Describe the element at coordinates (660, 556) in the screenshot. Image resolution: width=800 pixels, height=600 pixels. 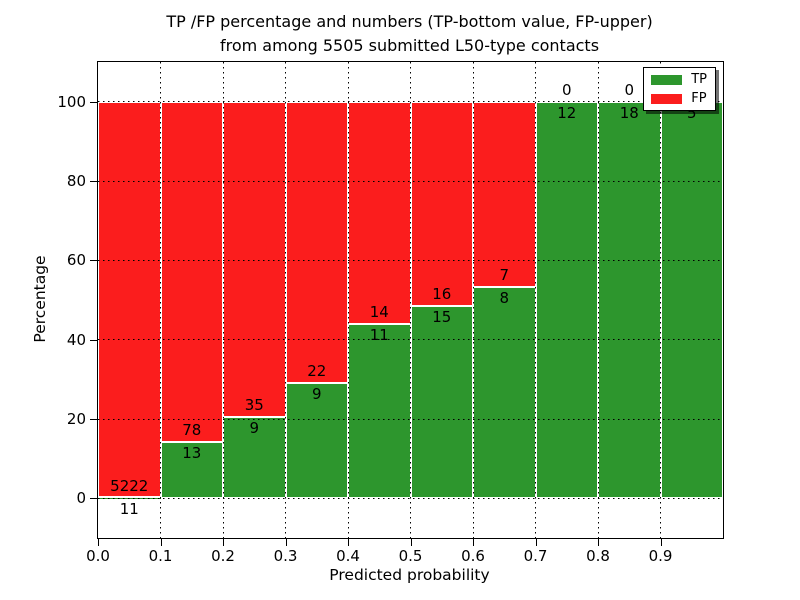
I see `x-tick-label: 0.9` at that location.